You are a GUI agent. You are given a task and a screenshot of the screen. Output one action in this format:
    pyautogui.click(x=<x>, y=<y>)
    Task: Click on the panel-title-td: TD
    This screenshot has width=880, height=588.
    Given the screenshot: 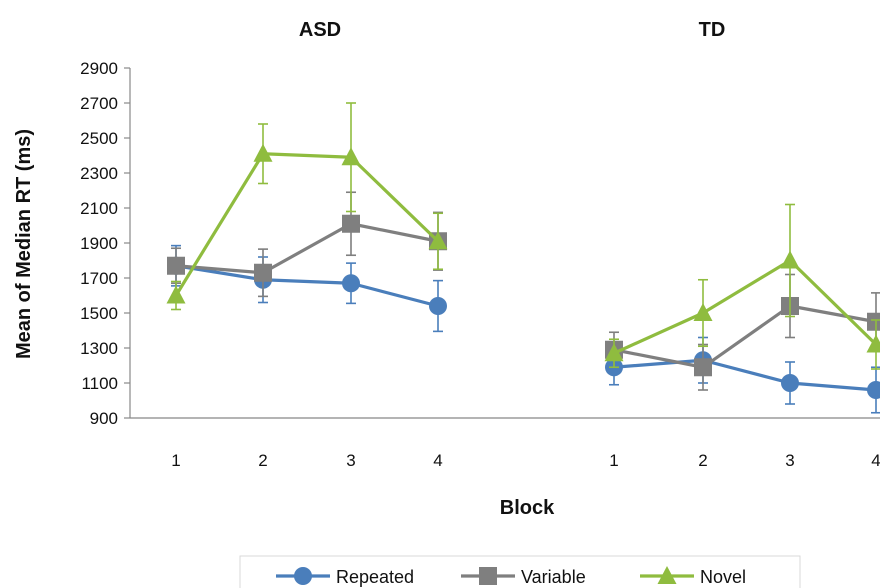 What is the action you would take?
    pyautogui.click(x=712, y=30)
    